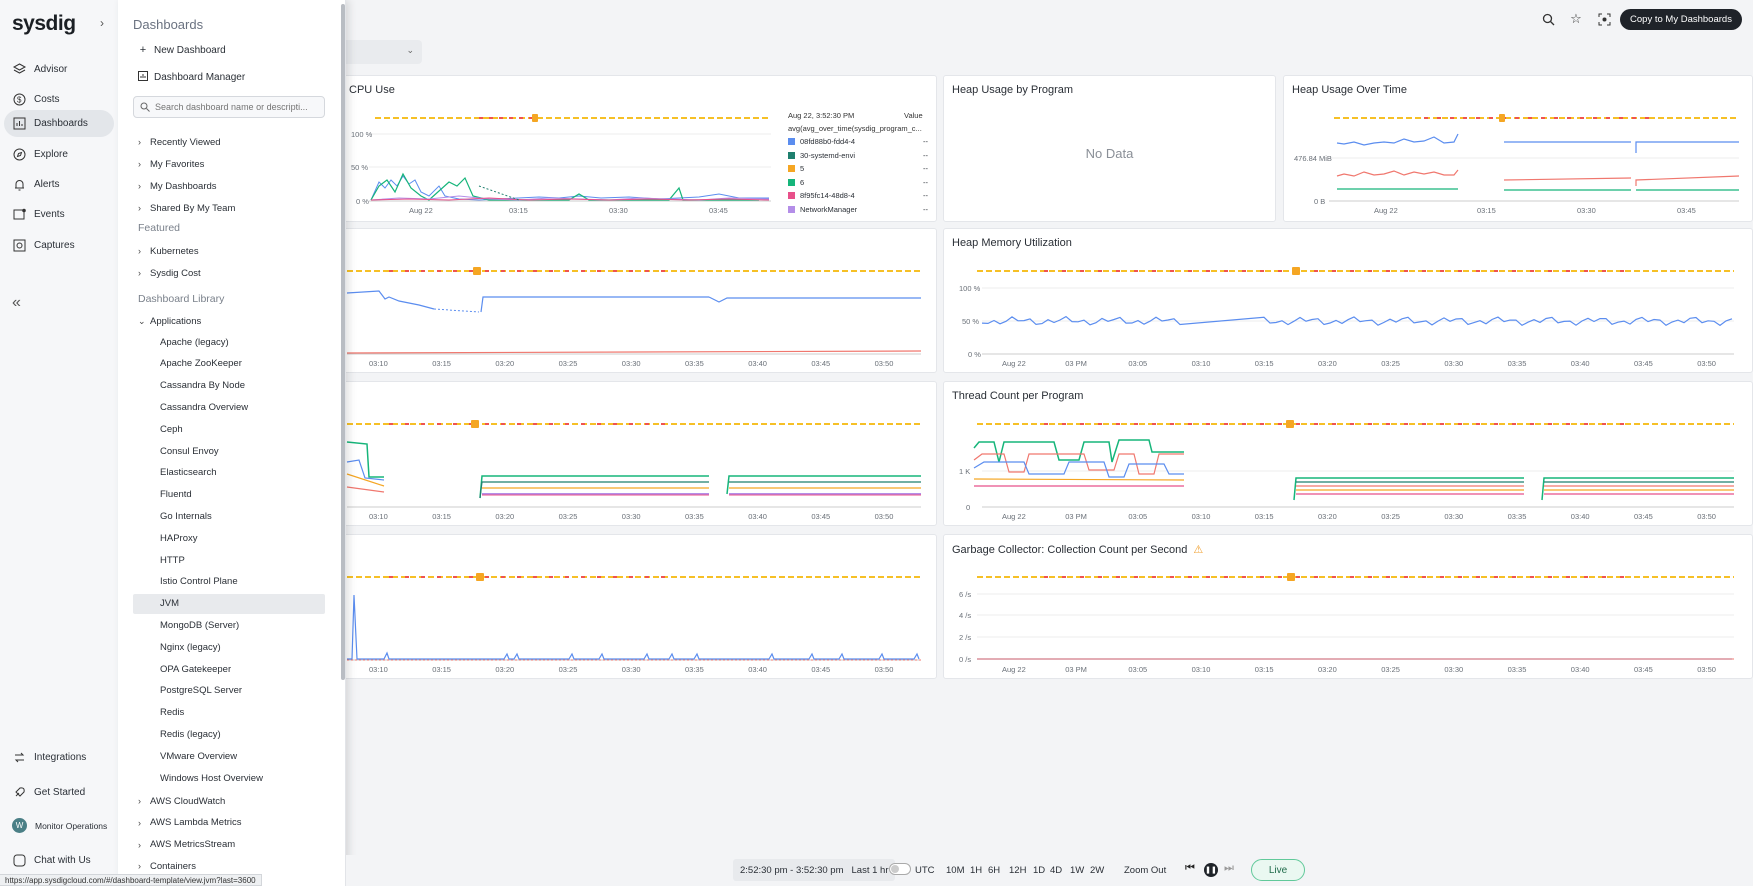 This screenshot has width=1753, height=886. I want to click on tree-group: › AWS MetricsStream, so click(186, 845).